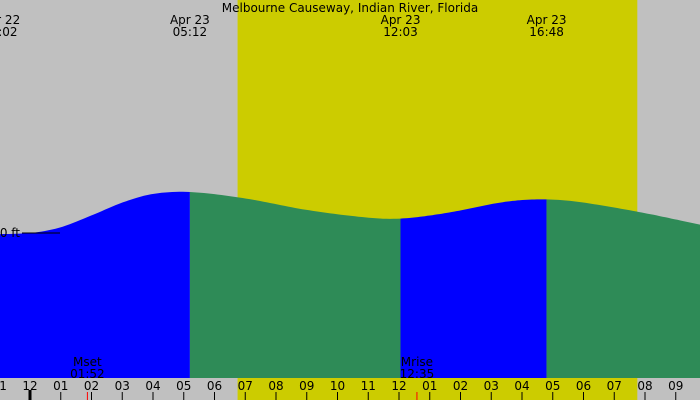  What do you see at coordinates (190, 32) in the screenshot?
I see `extreme-time-label: 05:12` at bounding box center [190, 32].